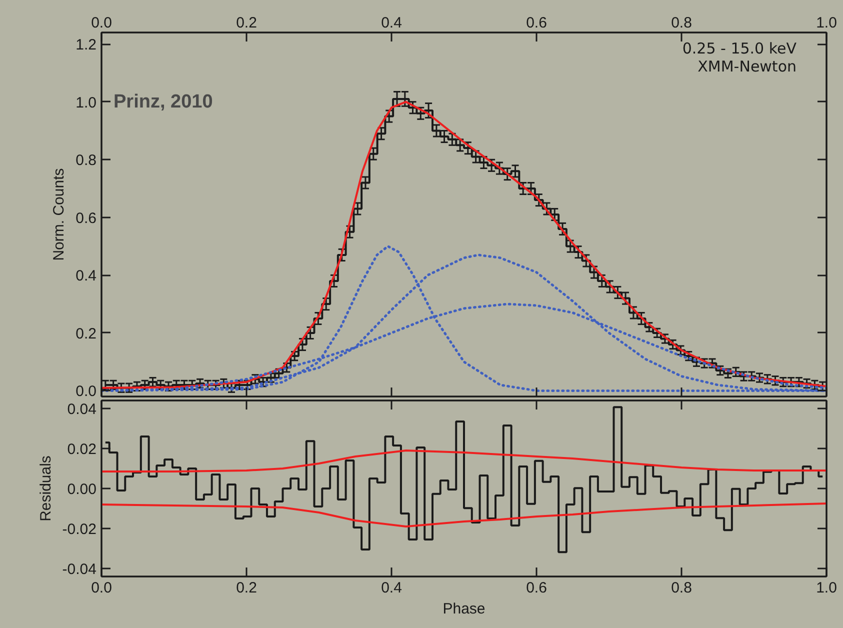  I want to click on y-tick-label: 0.4, so click(86, 276).